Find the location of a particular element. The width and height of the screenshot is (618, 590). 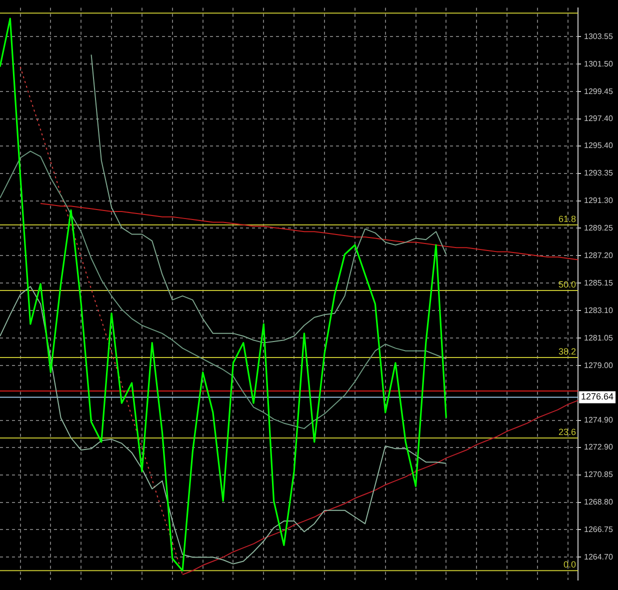

y-tick-label: 1285.15 is located at coordinates (599, 283).